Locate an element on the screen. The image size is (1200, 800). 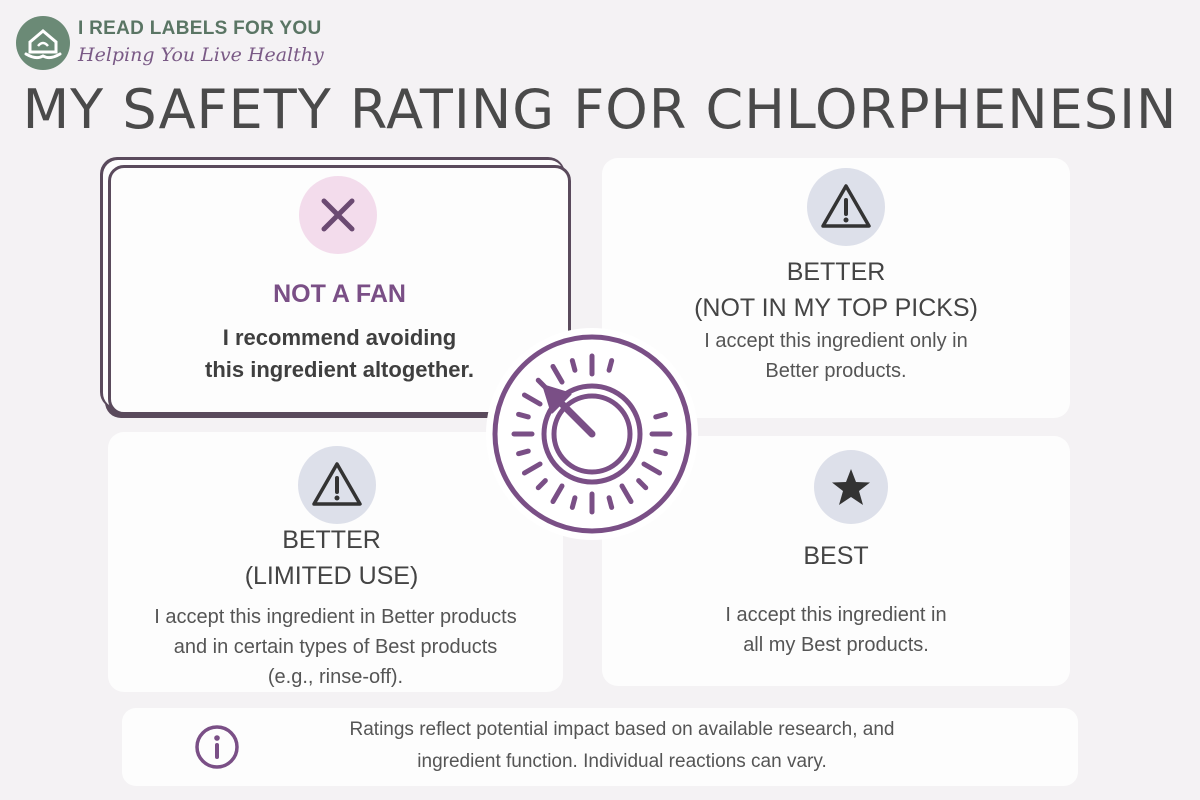
rating-description-line: (e.g., rinse-off). is located at coordinates (335, 677).